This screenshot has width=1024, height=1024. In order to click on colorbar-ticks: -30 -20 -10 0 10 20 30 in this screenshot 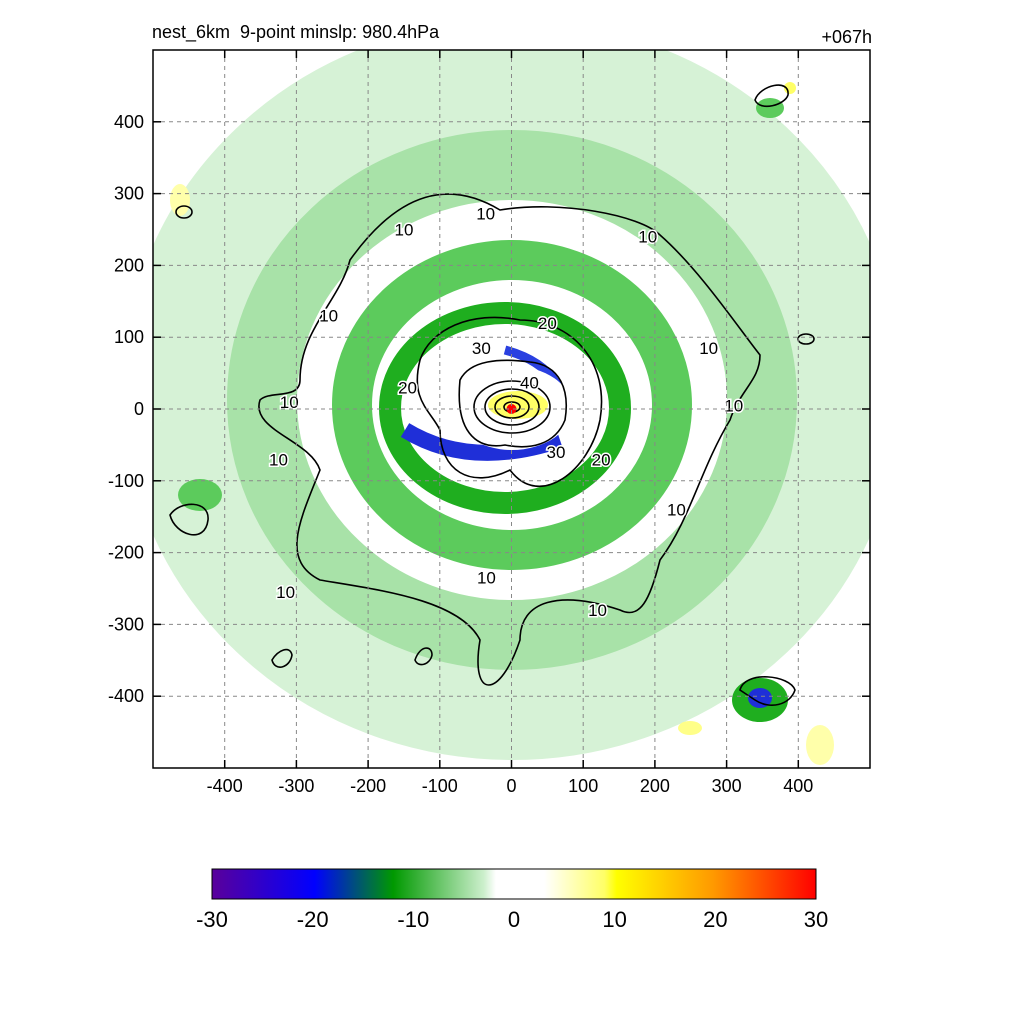, I will do `click(512, 919)`.